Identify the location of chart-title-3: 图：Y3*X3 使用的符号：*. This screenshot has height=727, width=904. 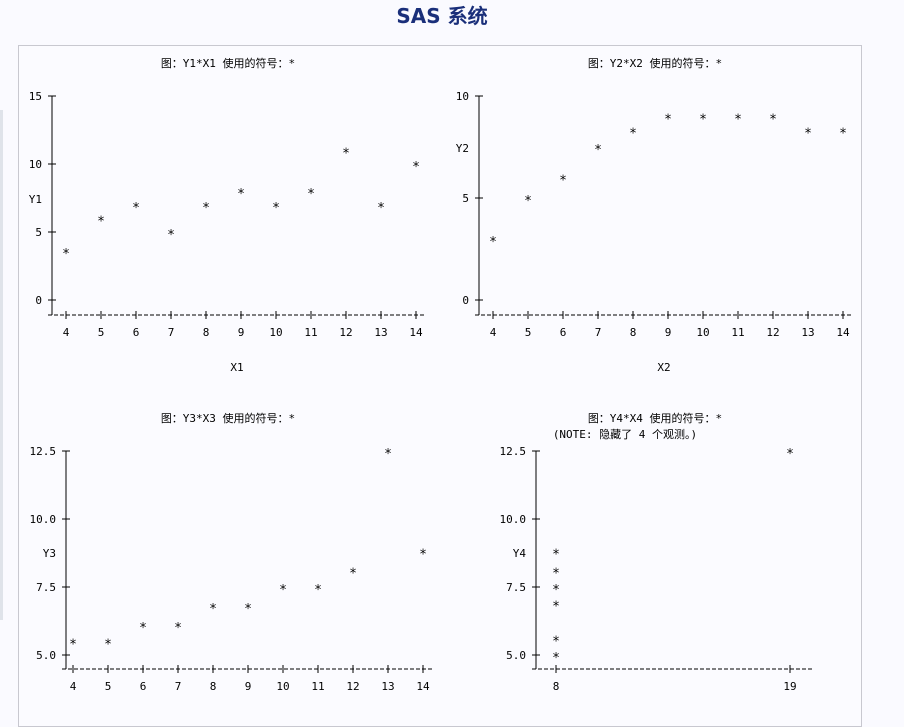
(228, 418).